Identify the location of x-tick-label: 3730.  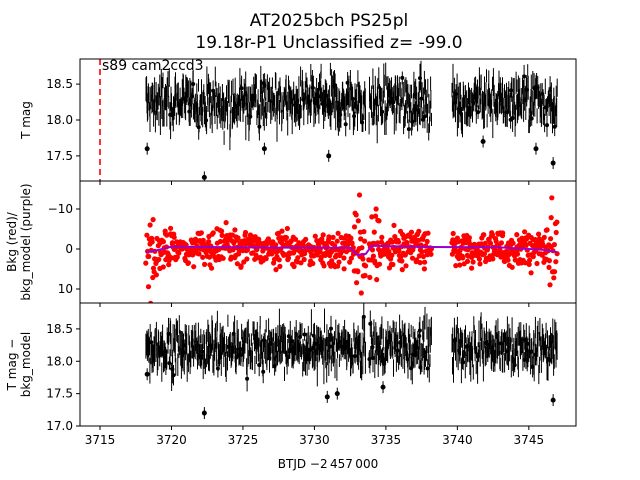
(314, 440).